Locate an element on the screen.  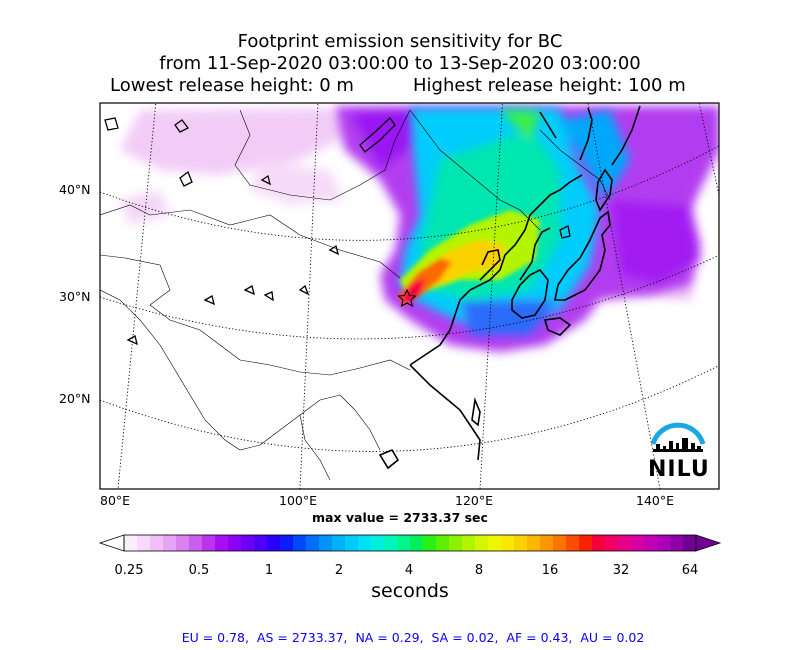
lon-label-120e: 120°E is located at coordinates (474, 500).